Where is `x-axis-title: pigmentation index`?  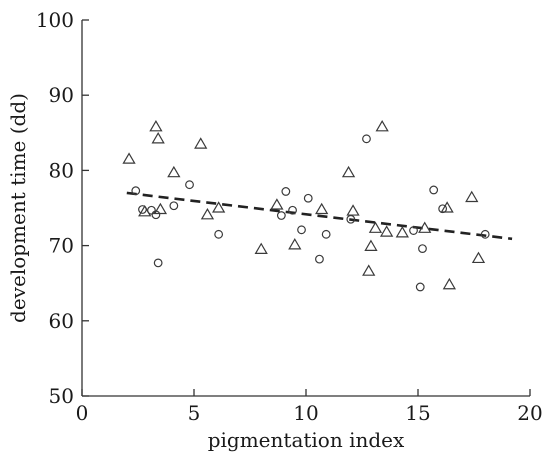
x-axis-title: pigmentation index is located at coordinates (306, 440).